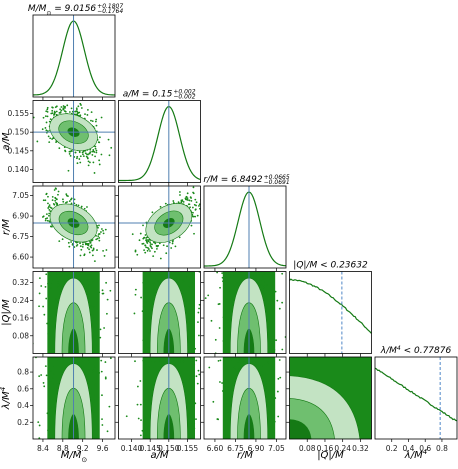 The image size is (458, 469). What do you see at coordinates (23, 422) in the screenshot?
I see `y-tick-label: 0.2` at bounding box center [23, 422].